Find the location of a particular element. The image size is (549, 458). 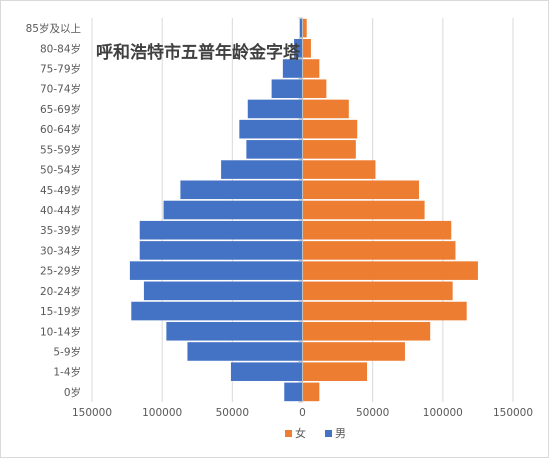

x-tick-label: 0 is located at coordinates (302, 413).